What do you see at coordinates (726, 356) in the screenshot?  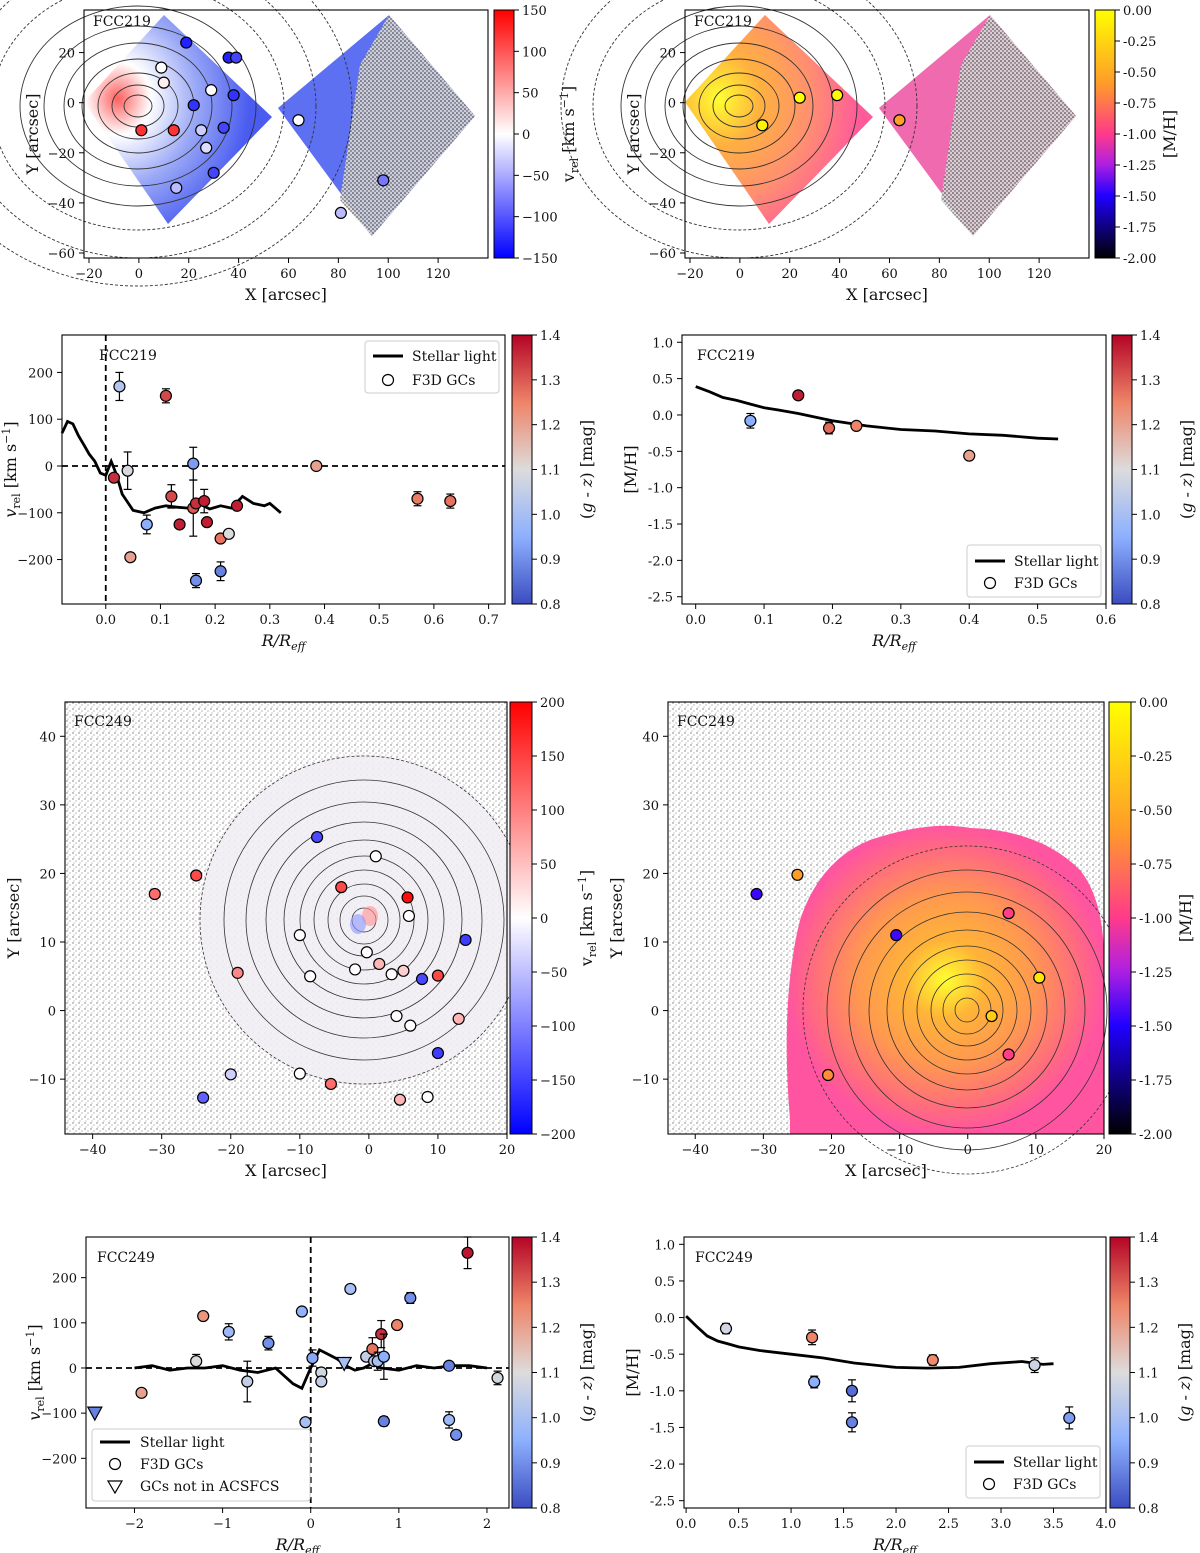 I see `p4-panel-title: FCC219` at bounding box center [726, 356].